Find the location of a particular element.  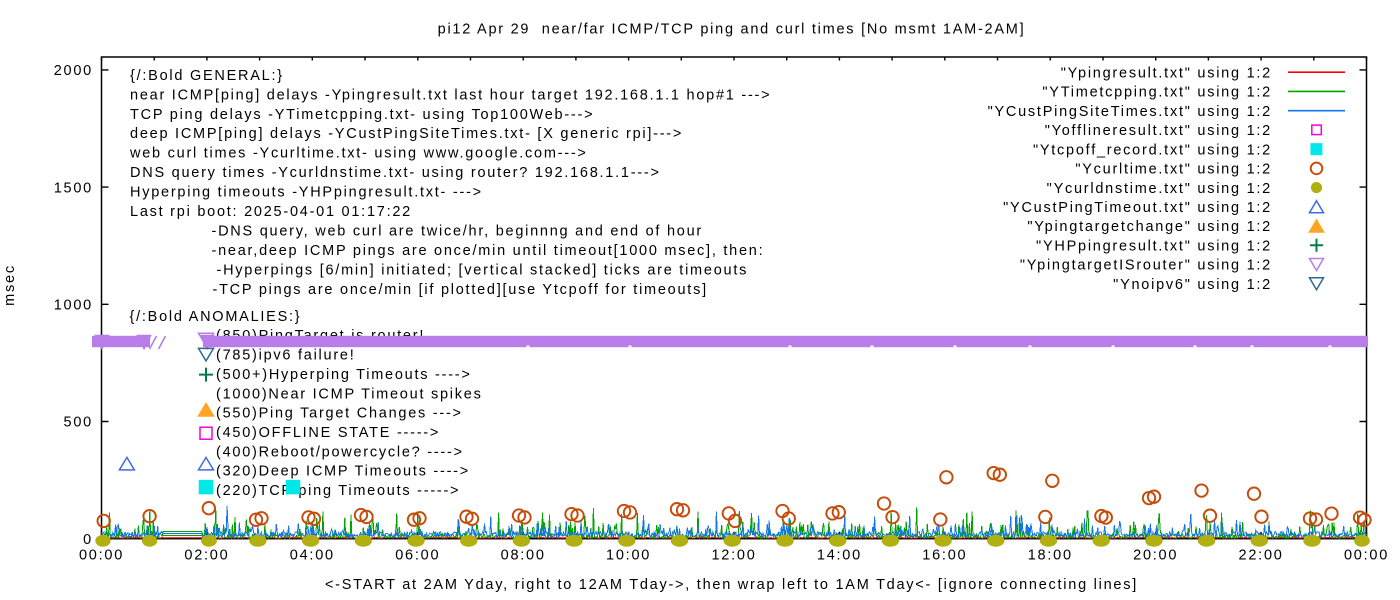

svg-text: "Ynoipv6" using 1:2 is located at coordinates (1192, 285).